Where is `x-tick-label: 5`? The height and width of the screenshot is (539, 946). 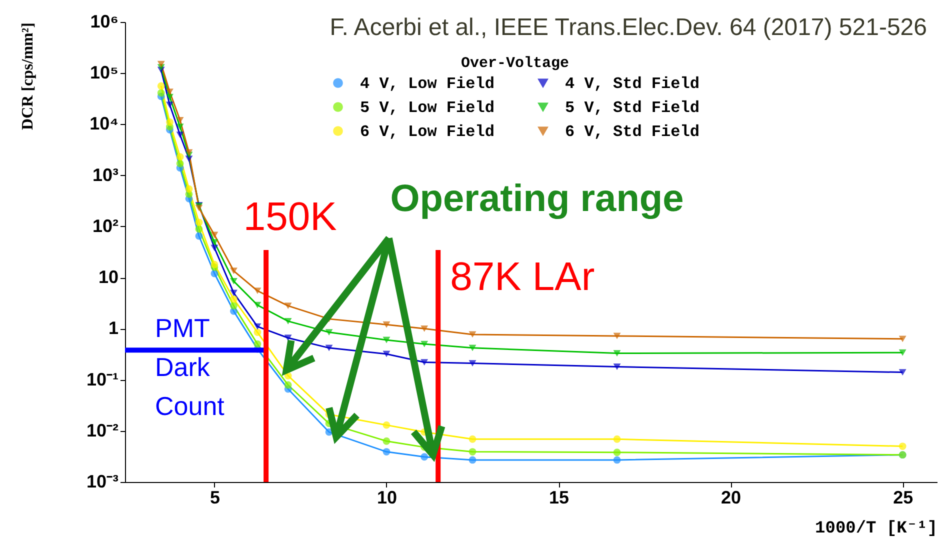
x-tick-label: 5 is located at coordinates (215, 498).